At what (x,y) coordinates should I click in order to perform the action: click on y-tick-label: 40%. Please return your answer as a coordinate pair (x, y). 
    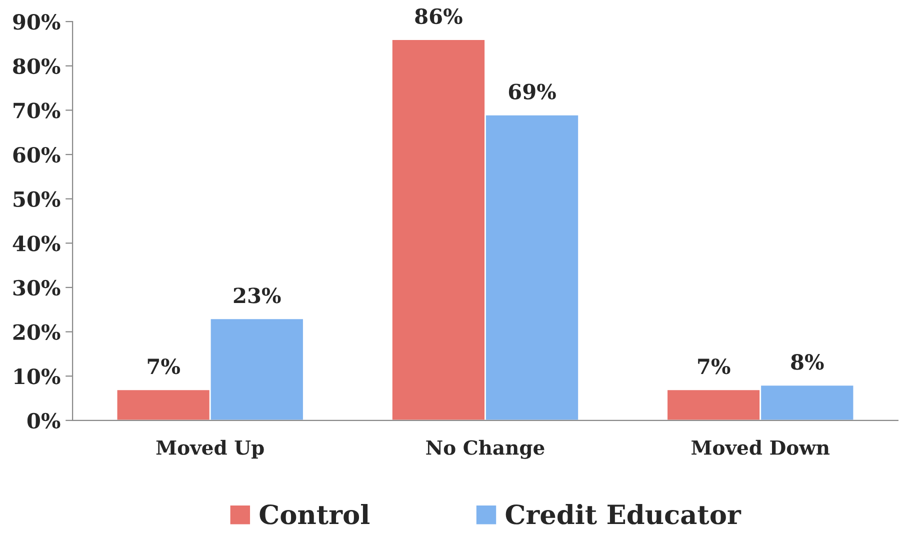
    Looking at the image, I should click on (36, 244).